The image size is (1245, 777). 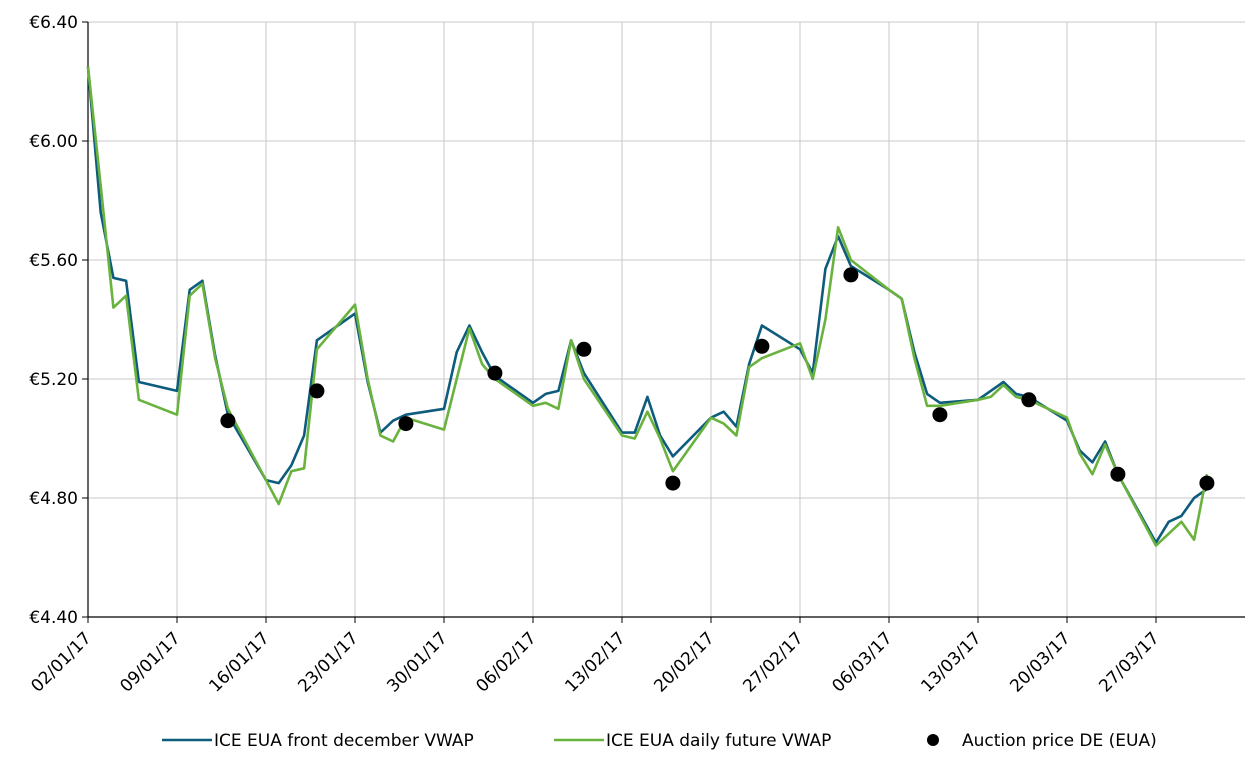 What do you see at coordinates (862, 662) in the screenshot?
I see `x-tick-label: 06/03/17` at bounding box center [862, 662].